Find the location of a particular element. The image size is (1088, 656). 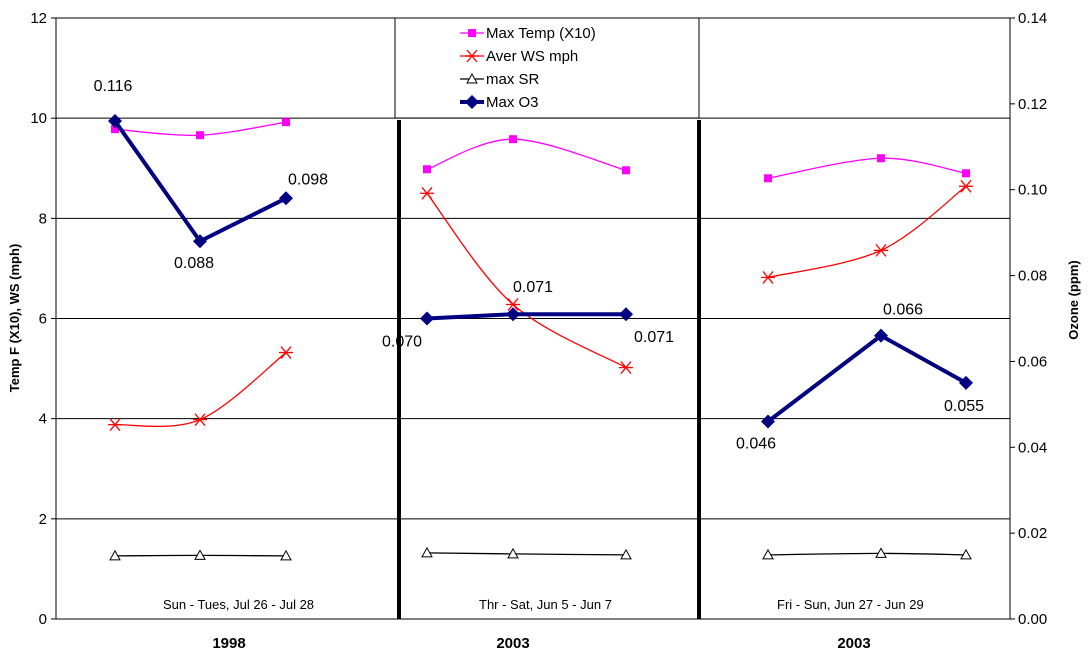

series-max-temp-x10 is located at coordinates (540, 150).